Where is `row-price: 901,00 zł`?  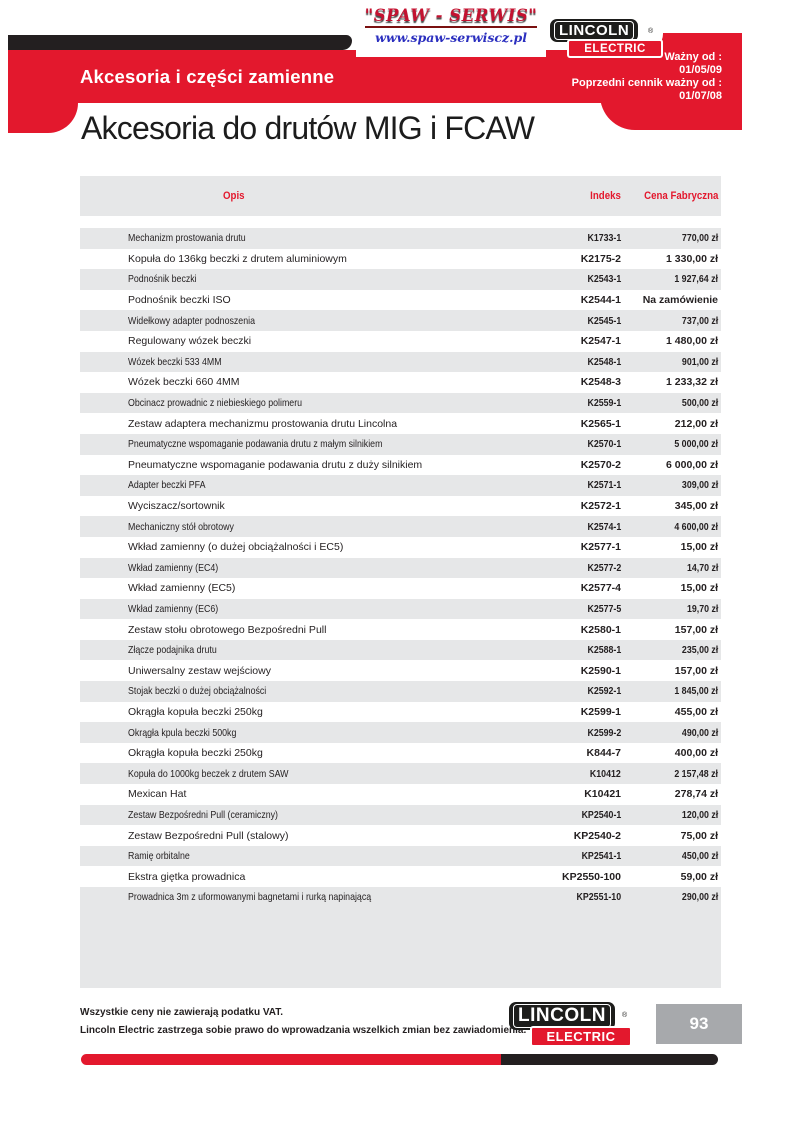
row-price: 901,00 zł is located at coordinates (699, 361).